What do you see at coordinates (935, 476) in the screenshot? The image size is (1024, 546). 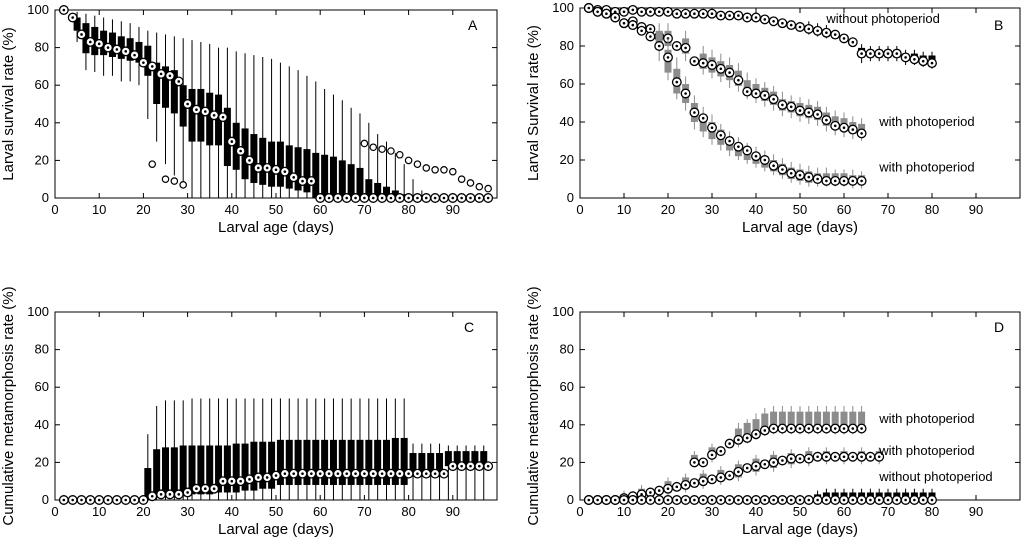 I see `series-annotation: without photoperiod` at bounding box center [935, 476].